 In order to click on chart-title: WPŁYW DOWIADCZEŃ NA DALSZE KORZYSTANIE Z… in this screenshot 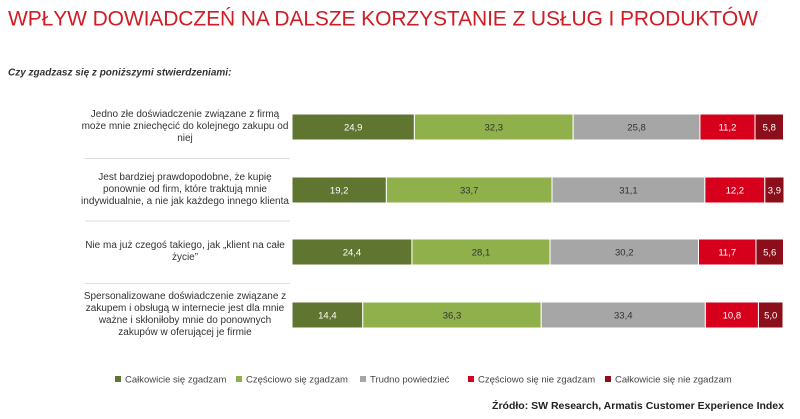, I will do `click(383, 19)`.